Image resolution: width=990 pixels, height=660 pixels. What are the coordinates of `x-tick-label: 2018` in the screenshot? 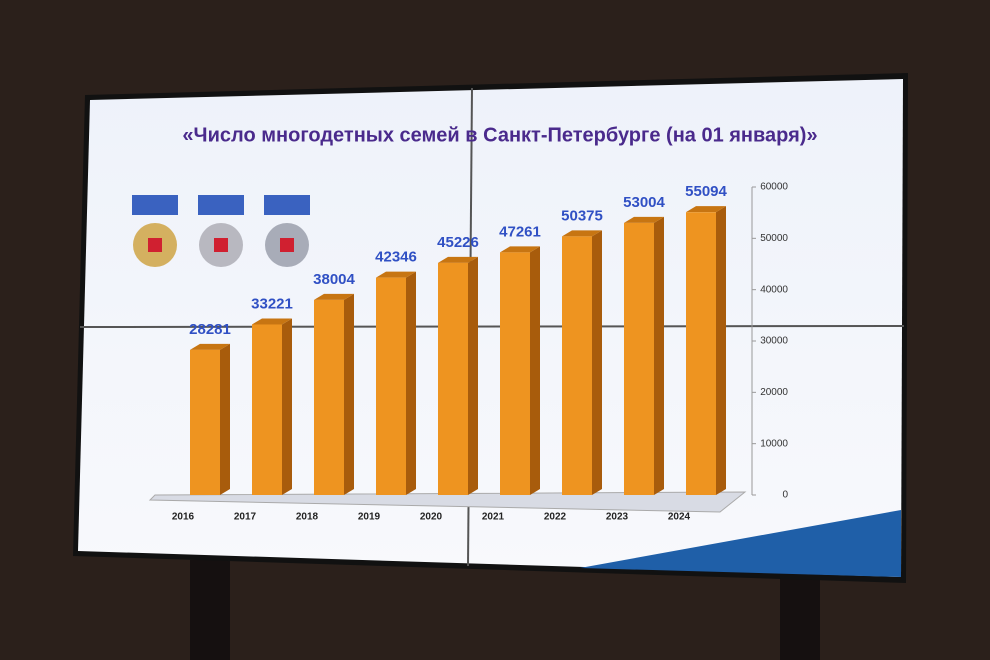 It's located at (307, 517).